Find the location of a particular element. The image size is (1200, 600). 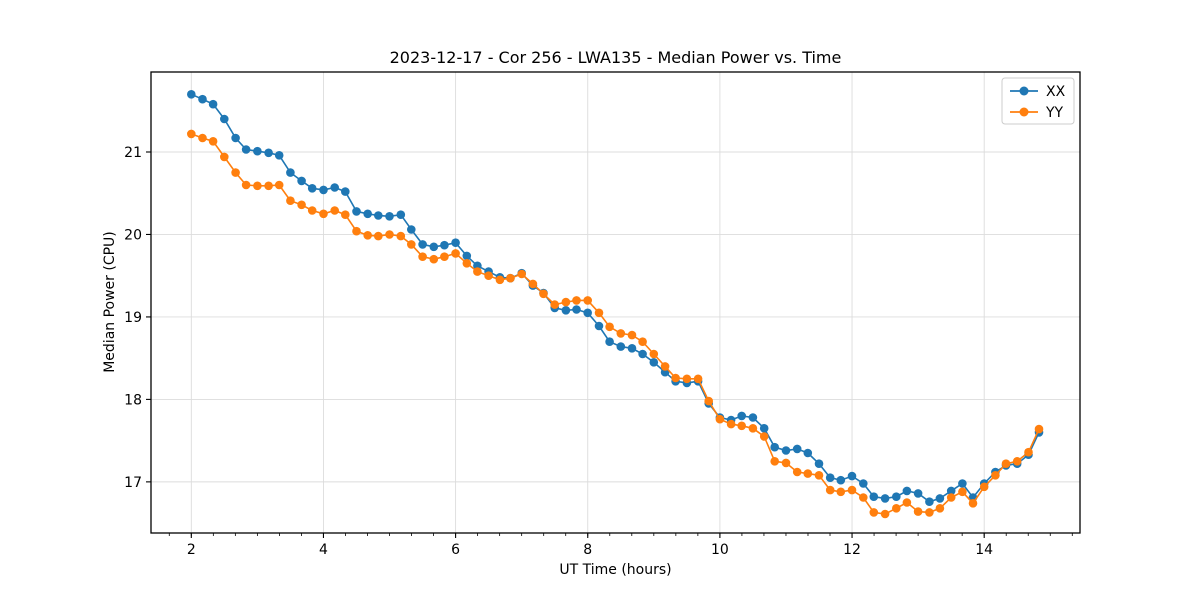

x-tick-label: 12 is located at coordinates (852, 550).